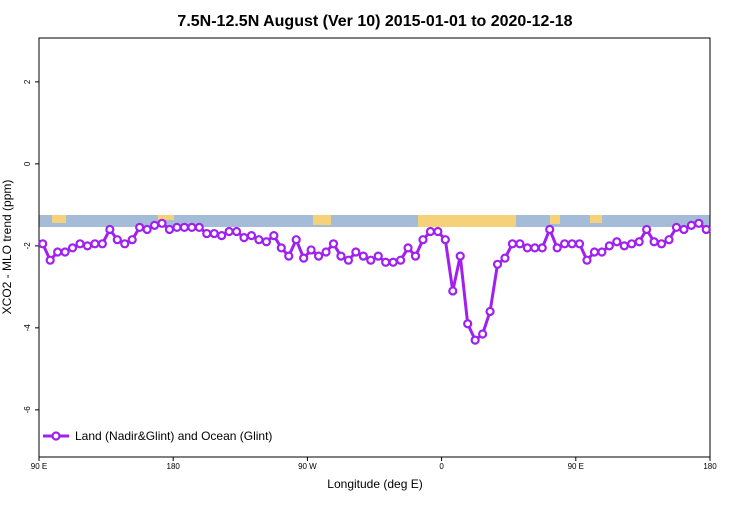  Describe the element at coordinates (7, 247) in the screenshot. I see `y-axis-label: XCO2 - MLO trend (ppm)` at that location.